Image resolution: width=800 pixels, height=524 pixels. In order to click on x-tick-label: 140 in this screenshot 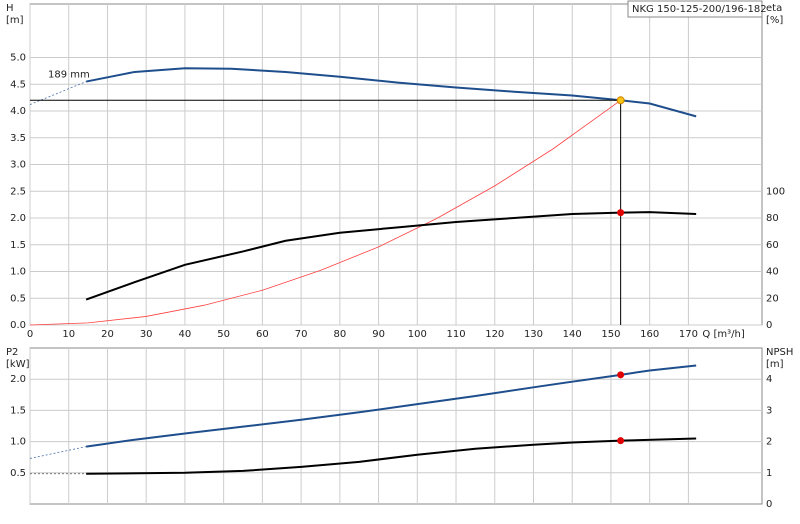, I will do `click(572, 334)`.